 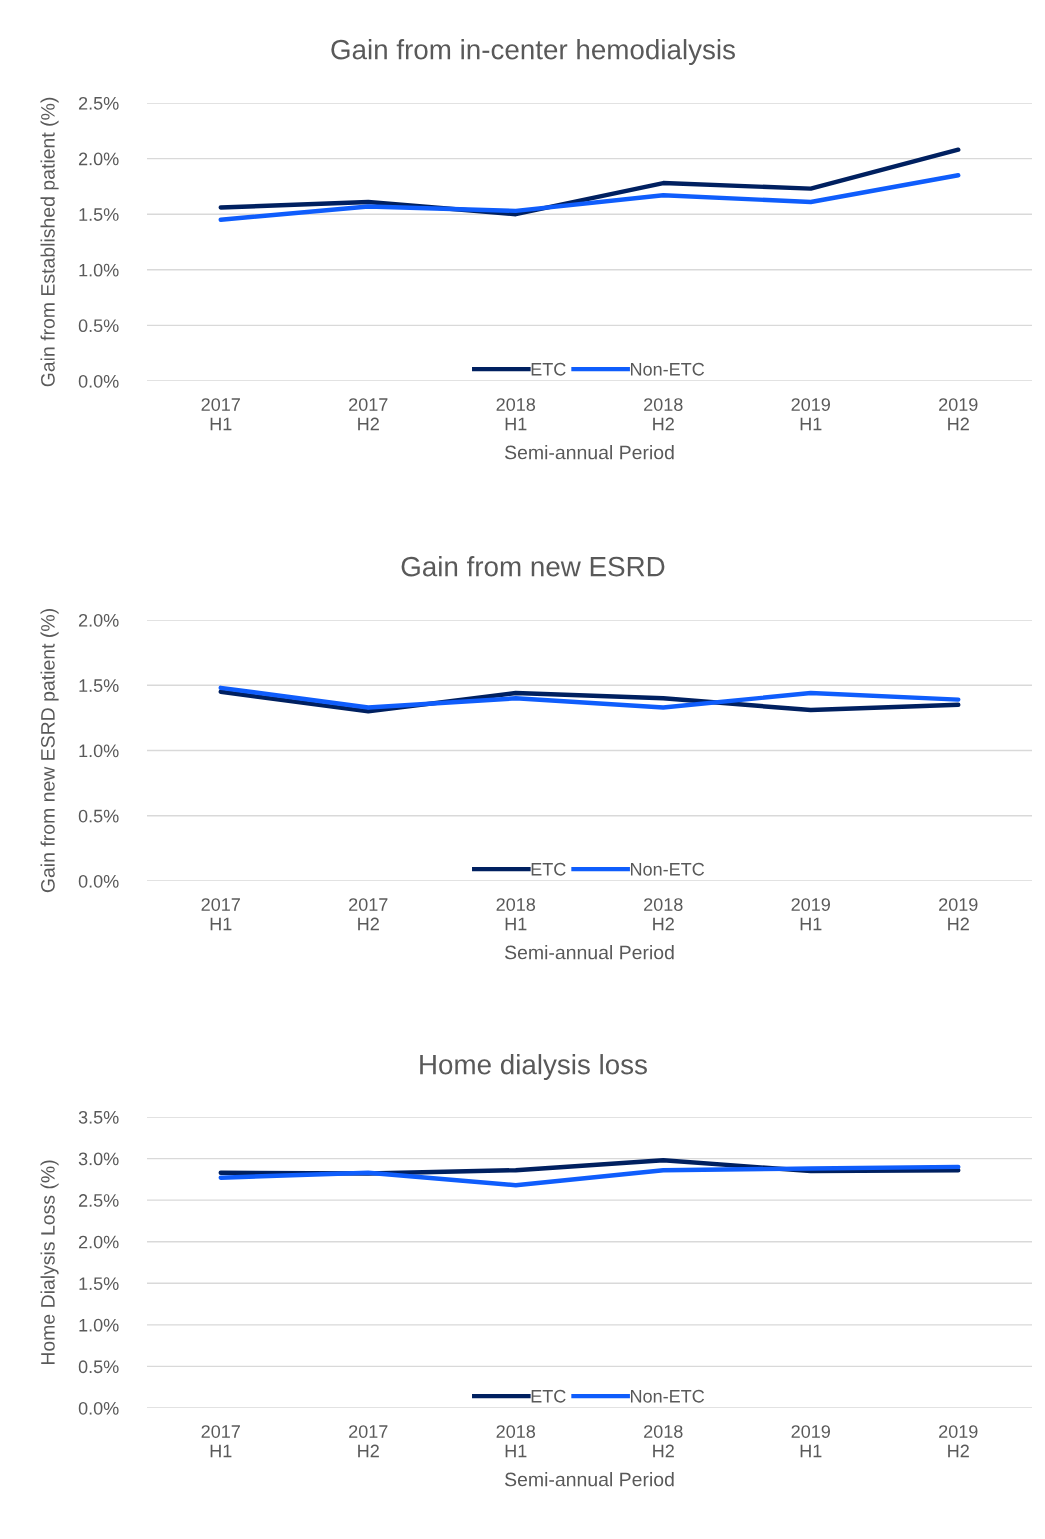 What do you see at coordinates (49, 751) in the screenshot?
I see `y-axis-title: Gain from new ESRD patient (%)` at bounding box center [49, 751].